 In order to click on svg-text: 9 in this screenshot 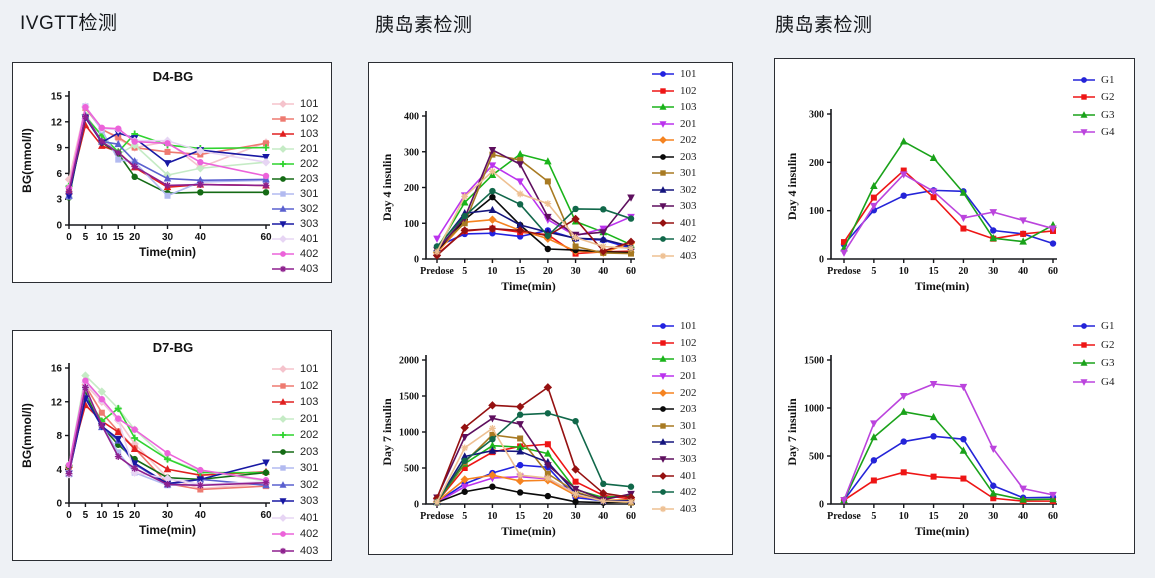, I will do `click(59, 148)`.